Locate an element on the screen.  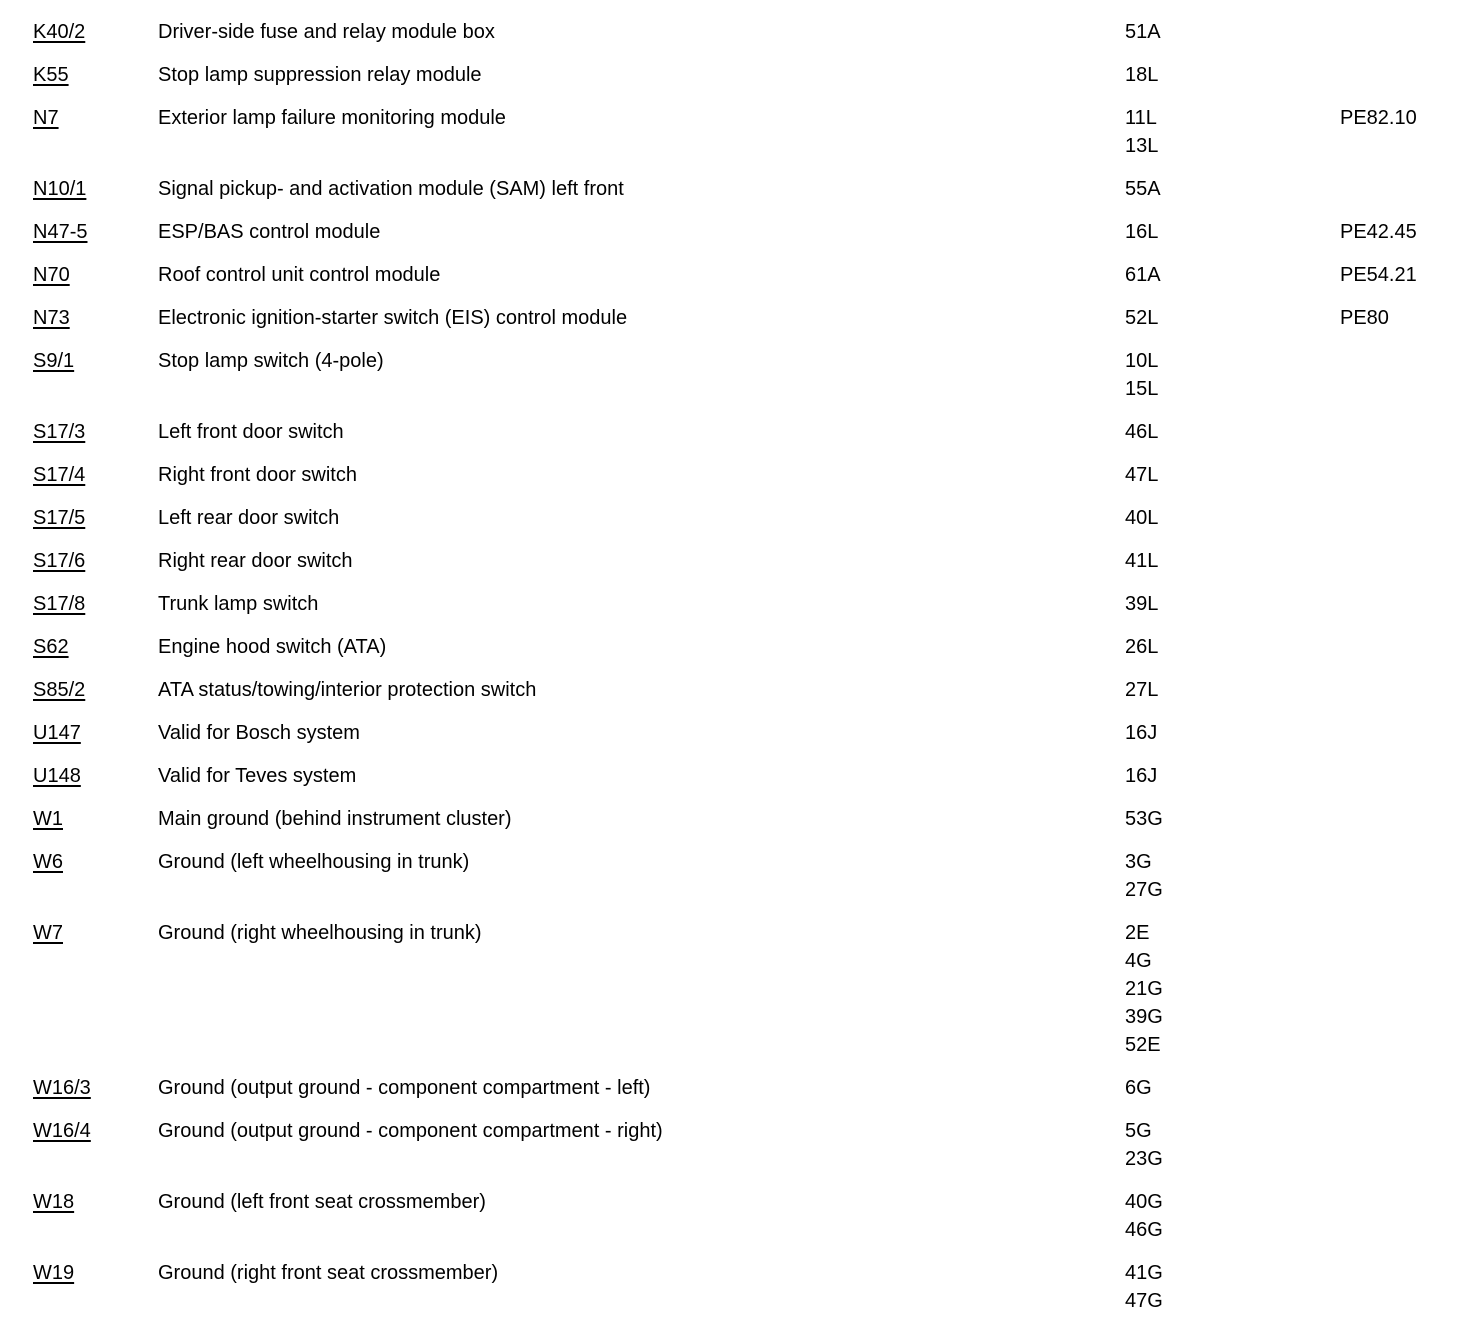
component-code: W1 is located at coordinates (48, 819).